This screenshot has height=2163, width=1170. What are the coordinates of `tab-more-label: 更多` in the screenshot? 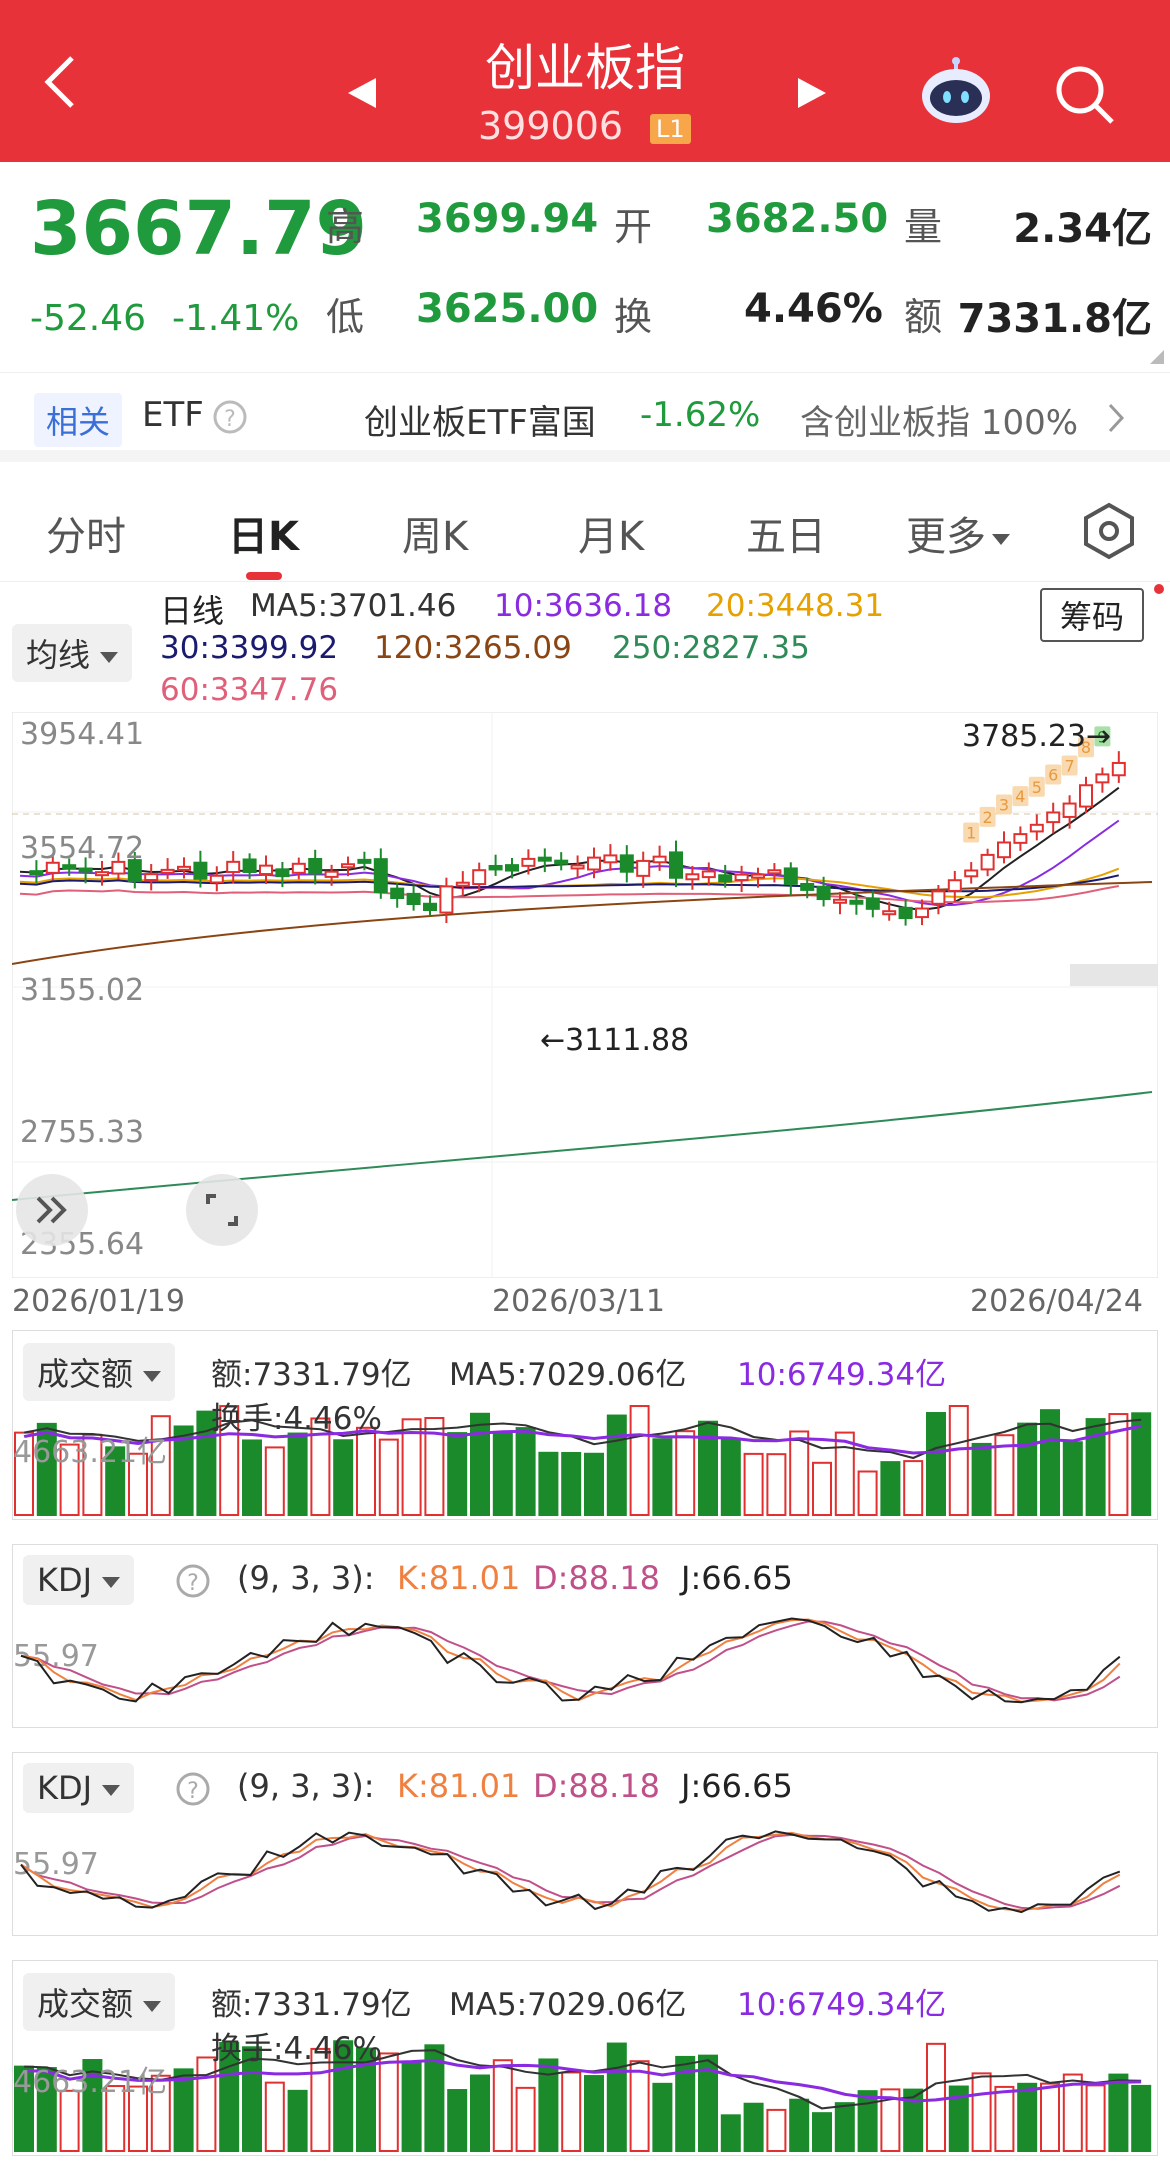 It's located at (946, 537).